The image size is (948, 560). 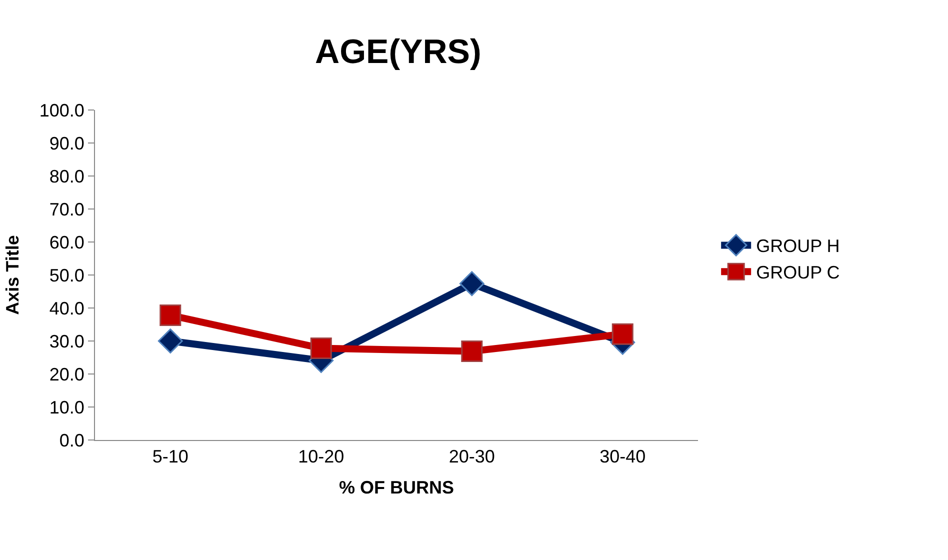 What do you see at coordinates (71, 440) in the screenshot?
I see `y-tick-label: 0.0` at bounding box center [71, 440].